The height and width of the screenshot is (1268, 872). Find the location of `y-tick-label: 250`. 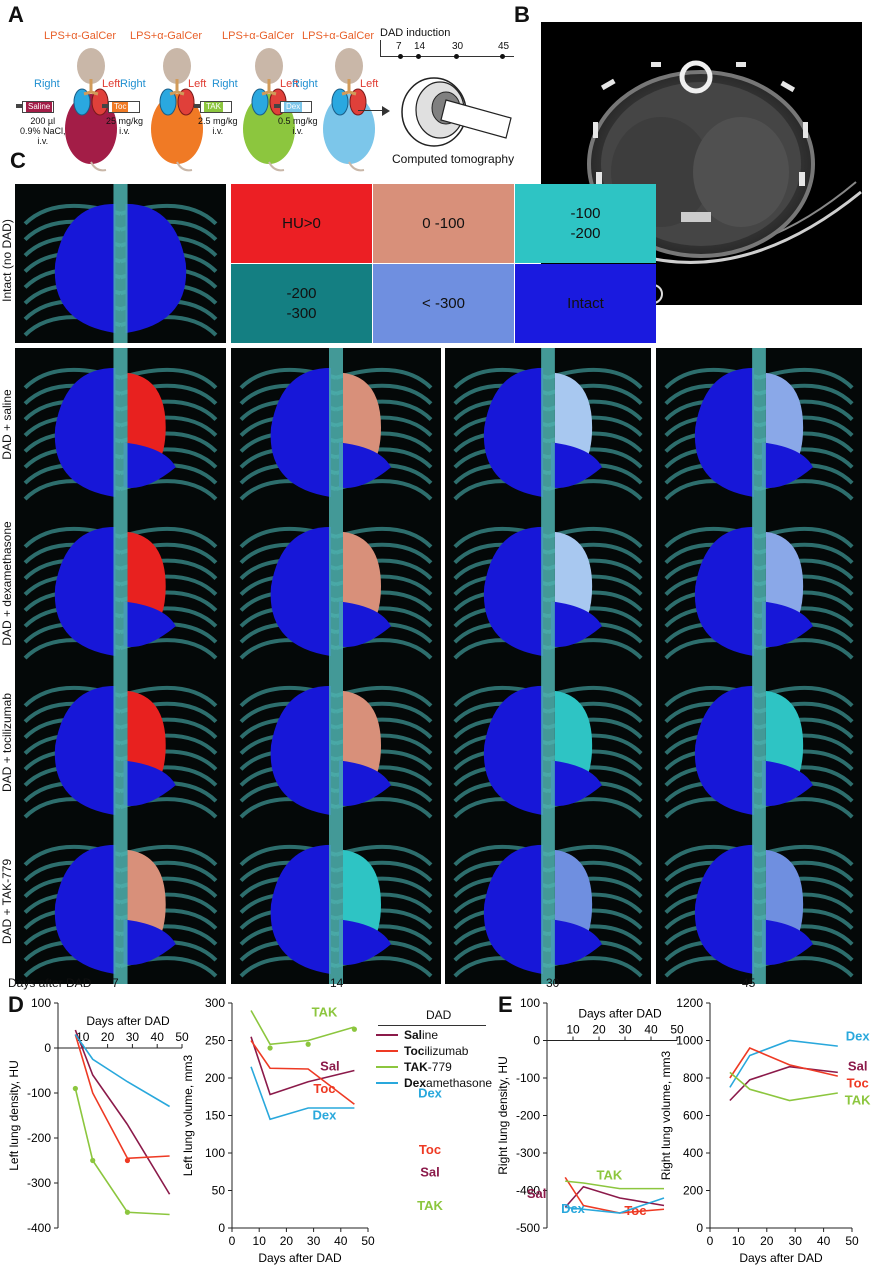

y-tick-label: 250 is located at coordinates (215, 1041).